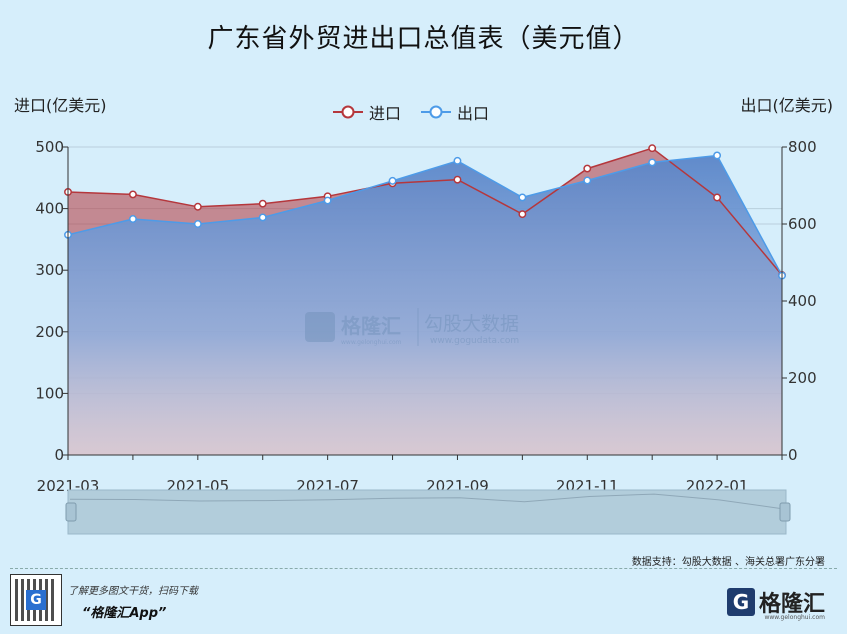 Image resolution: width=847 pixels, height=634 pixels. I want to click on footer-divider, so click(423, 568).